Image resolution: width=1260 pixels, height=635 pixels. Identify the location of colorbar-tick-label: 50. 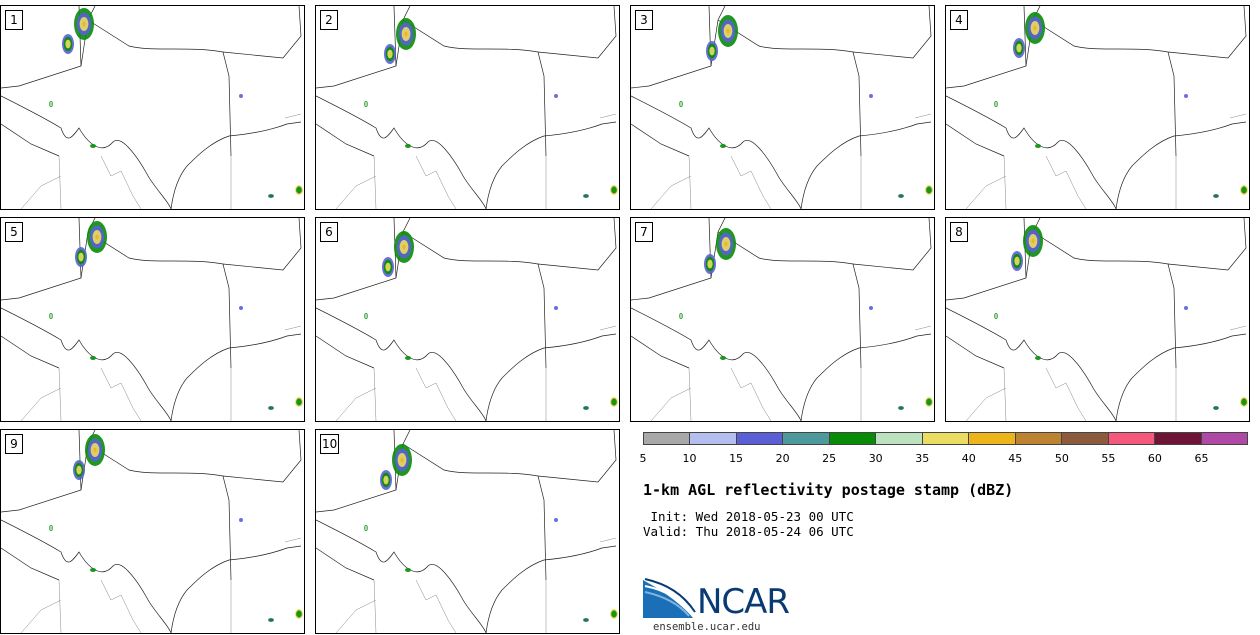
(1061, 458).